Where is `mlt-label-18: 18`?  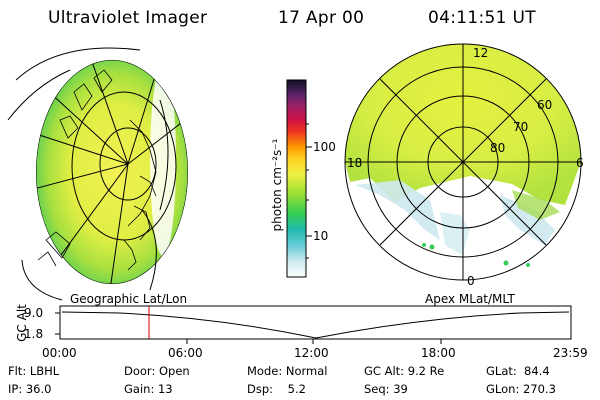
mlt-label-18: 18 is located at coordinates (355, 163).